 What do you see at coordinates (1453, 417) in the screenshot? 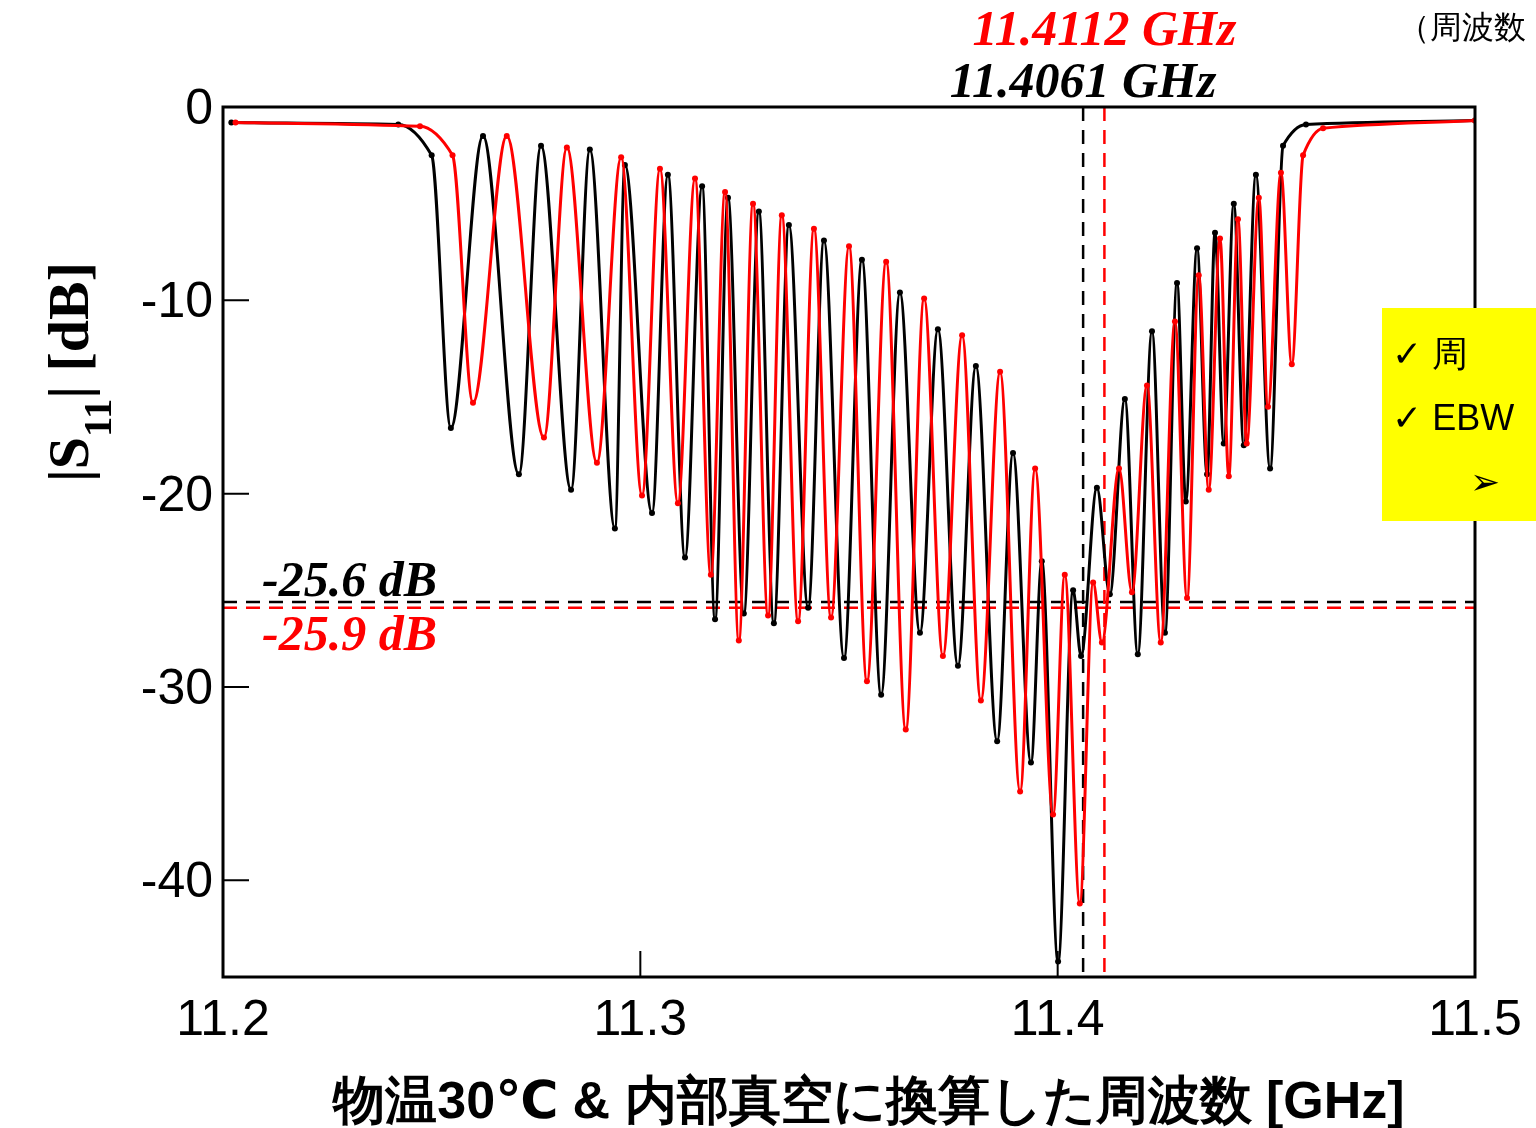
I see `annotation: ✓ EBW` at bounding box center [1453, 417].